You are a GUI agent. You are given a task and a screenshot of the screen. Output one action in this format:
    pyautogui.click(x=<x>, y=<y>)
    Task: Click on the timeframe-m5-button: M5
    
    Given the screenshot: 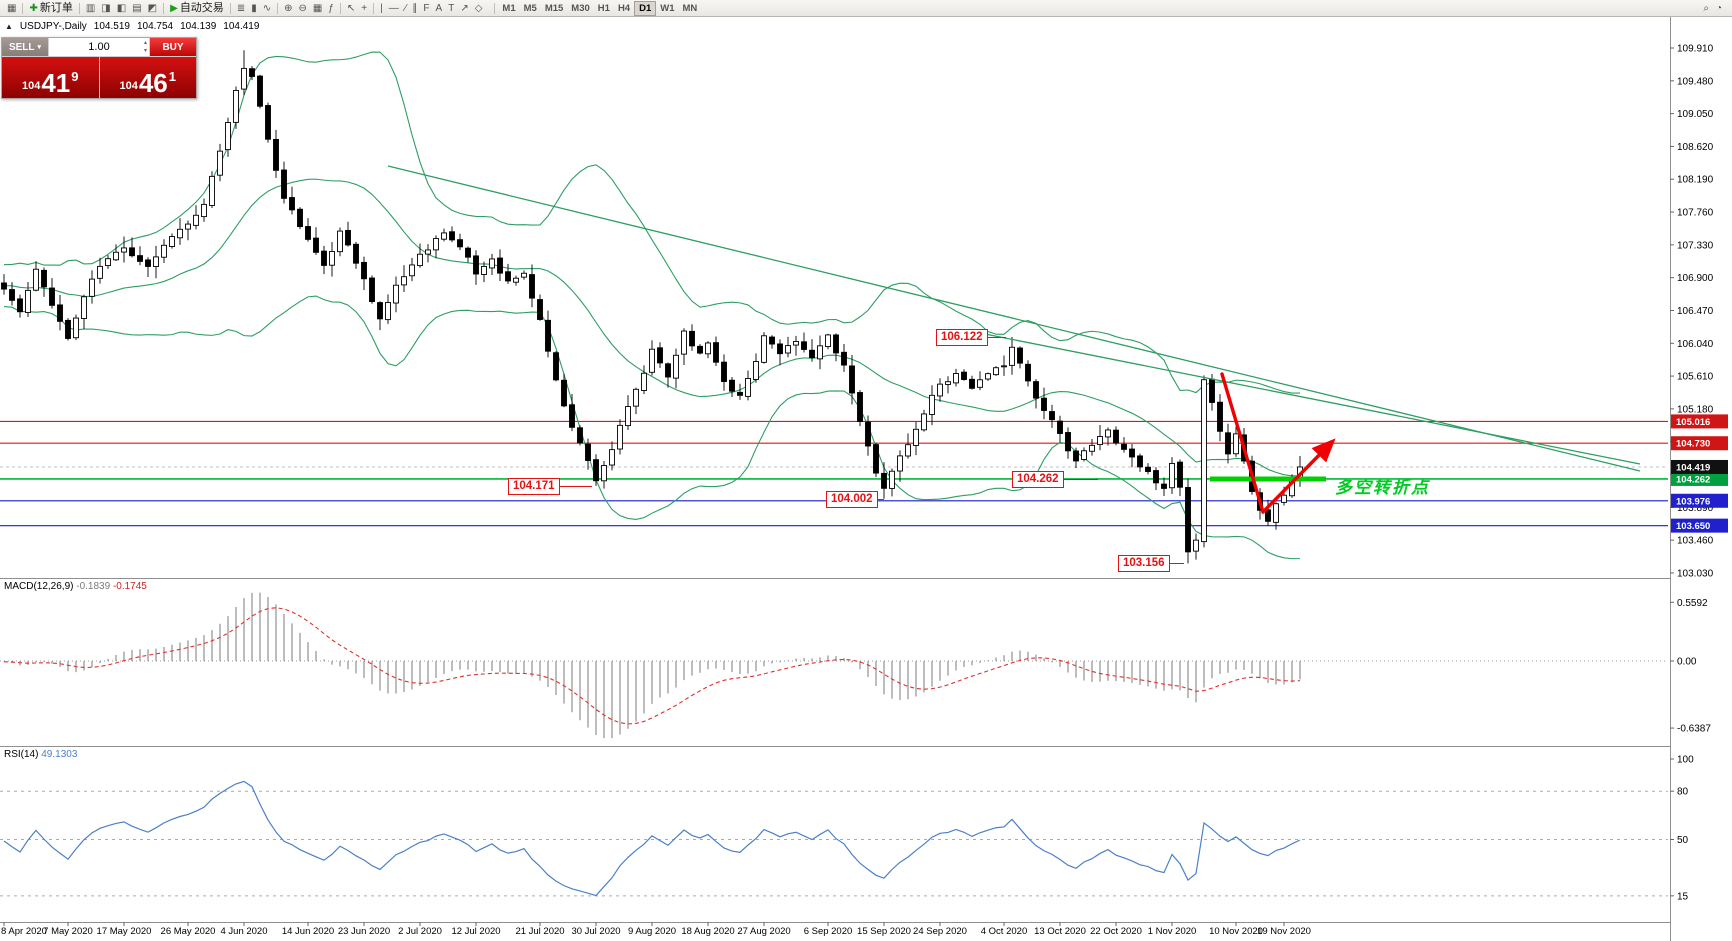 What is the action you would take?
    pyautogui.click(x=530, y=8)
    